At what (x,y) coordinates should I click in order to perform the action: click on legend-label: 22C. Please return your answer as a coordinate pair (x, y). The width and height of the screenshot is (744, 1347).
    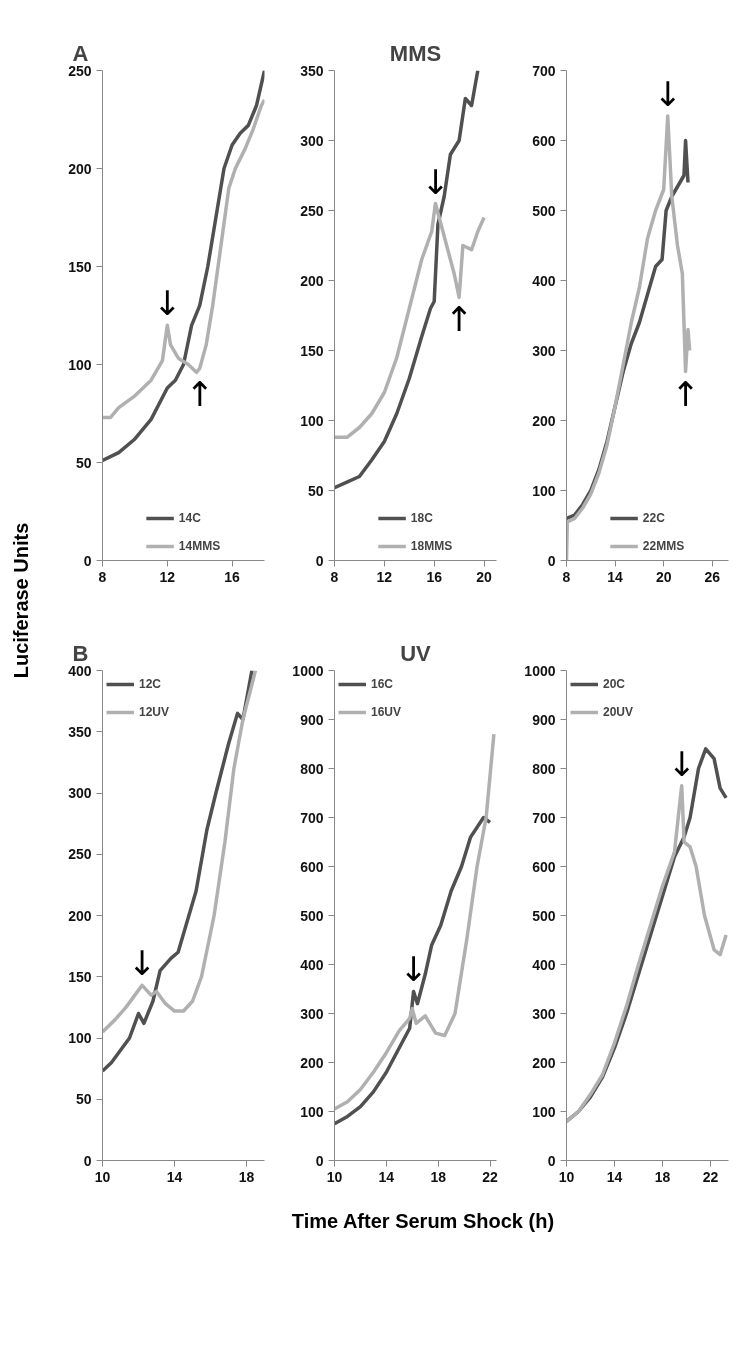
    Looking at the image, I should click on (653, 518).